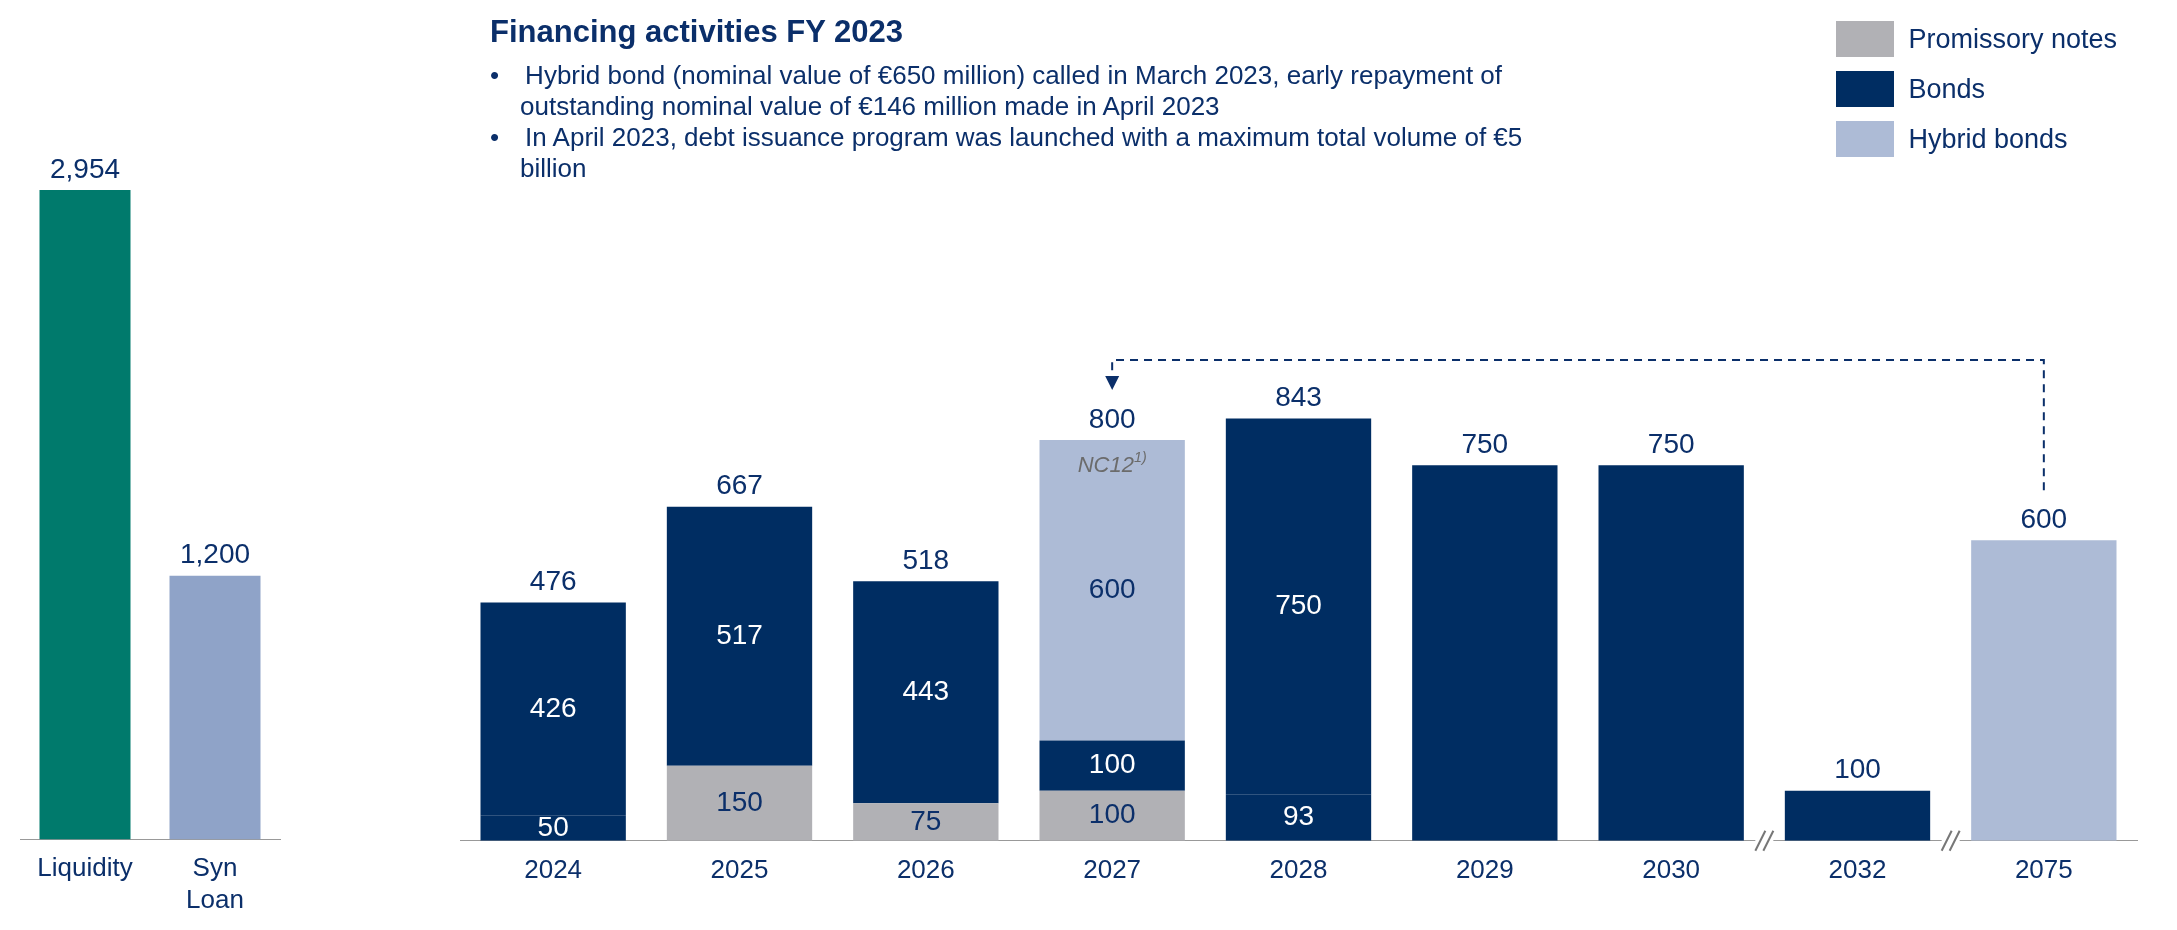 Image resolution: width=2177 pixels, height=930 pixels. I want to click on data-label: 600, so click(1112, 589).